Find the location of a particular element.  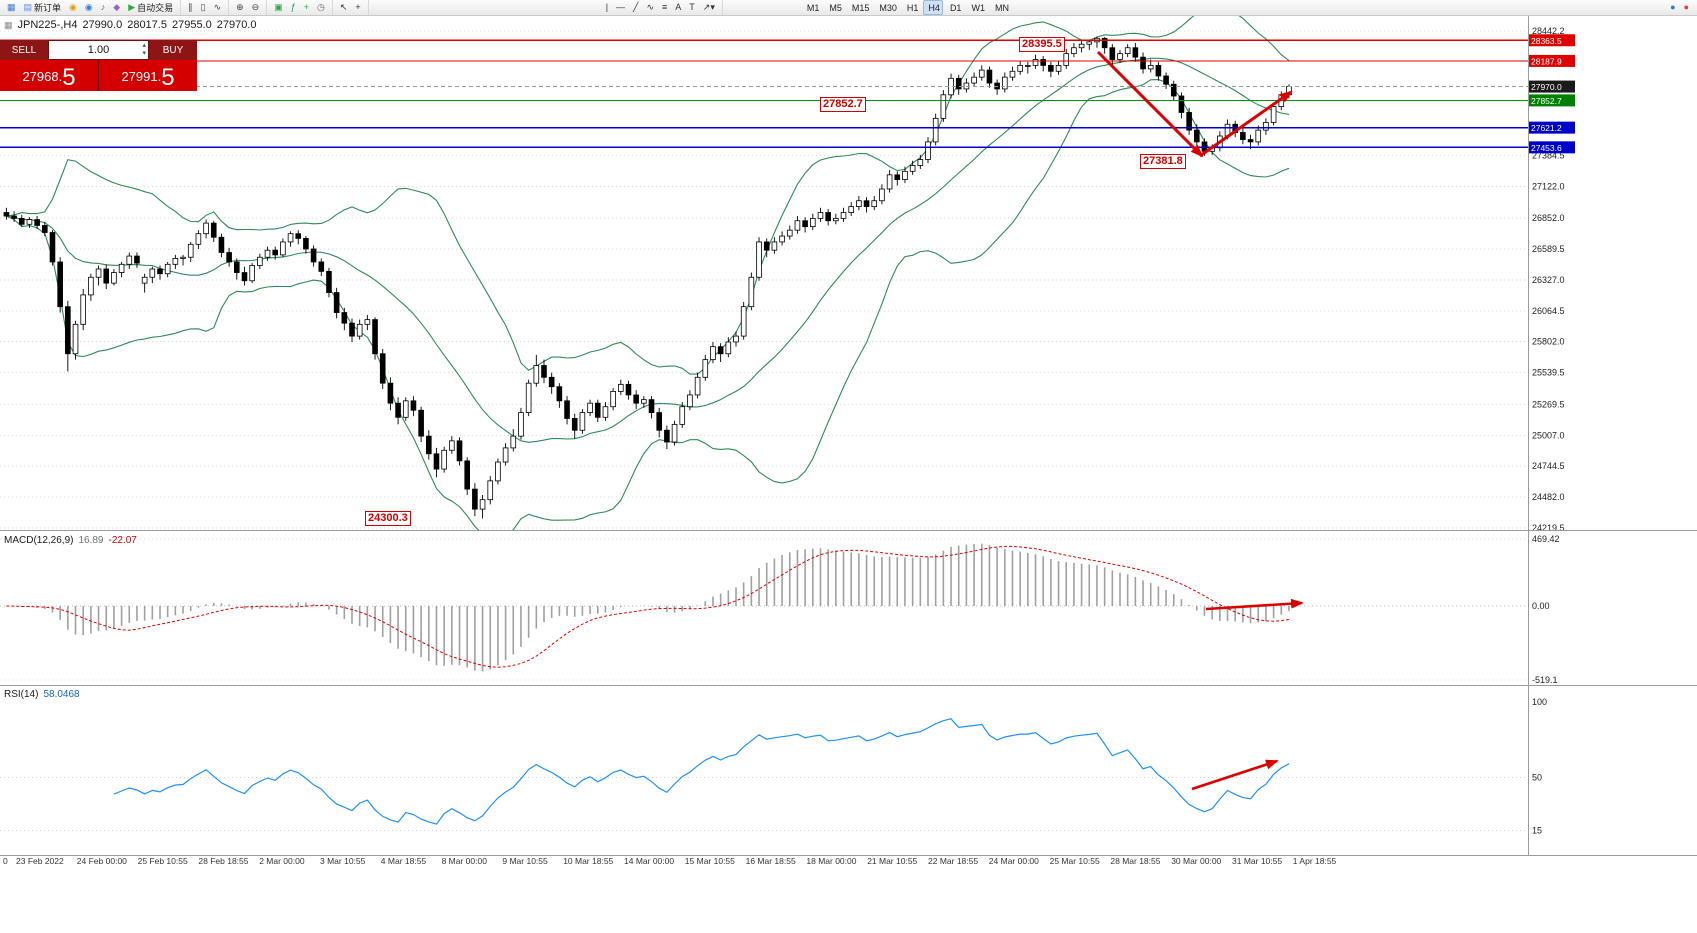

macd-legend: MACD(12,26,9) 16.89 -22.07 is located at coordinates (73, 540).